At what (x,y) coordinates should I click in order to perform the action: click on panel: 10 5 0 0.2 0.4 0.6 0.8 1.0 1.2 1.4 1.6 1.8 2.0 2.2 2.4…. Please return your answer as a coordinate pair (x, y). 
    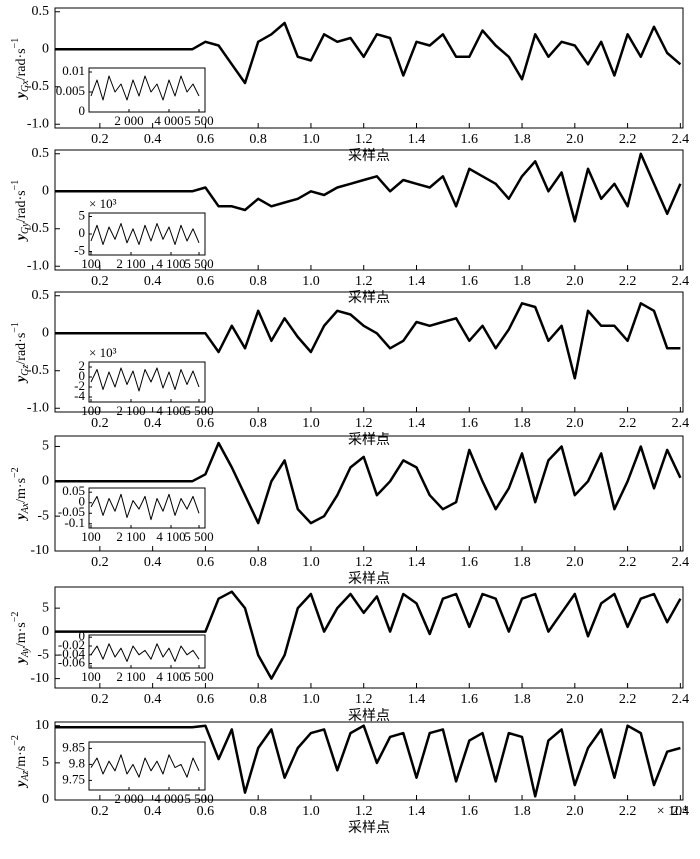
    Looking at the image, I should click on (349, 777).